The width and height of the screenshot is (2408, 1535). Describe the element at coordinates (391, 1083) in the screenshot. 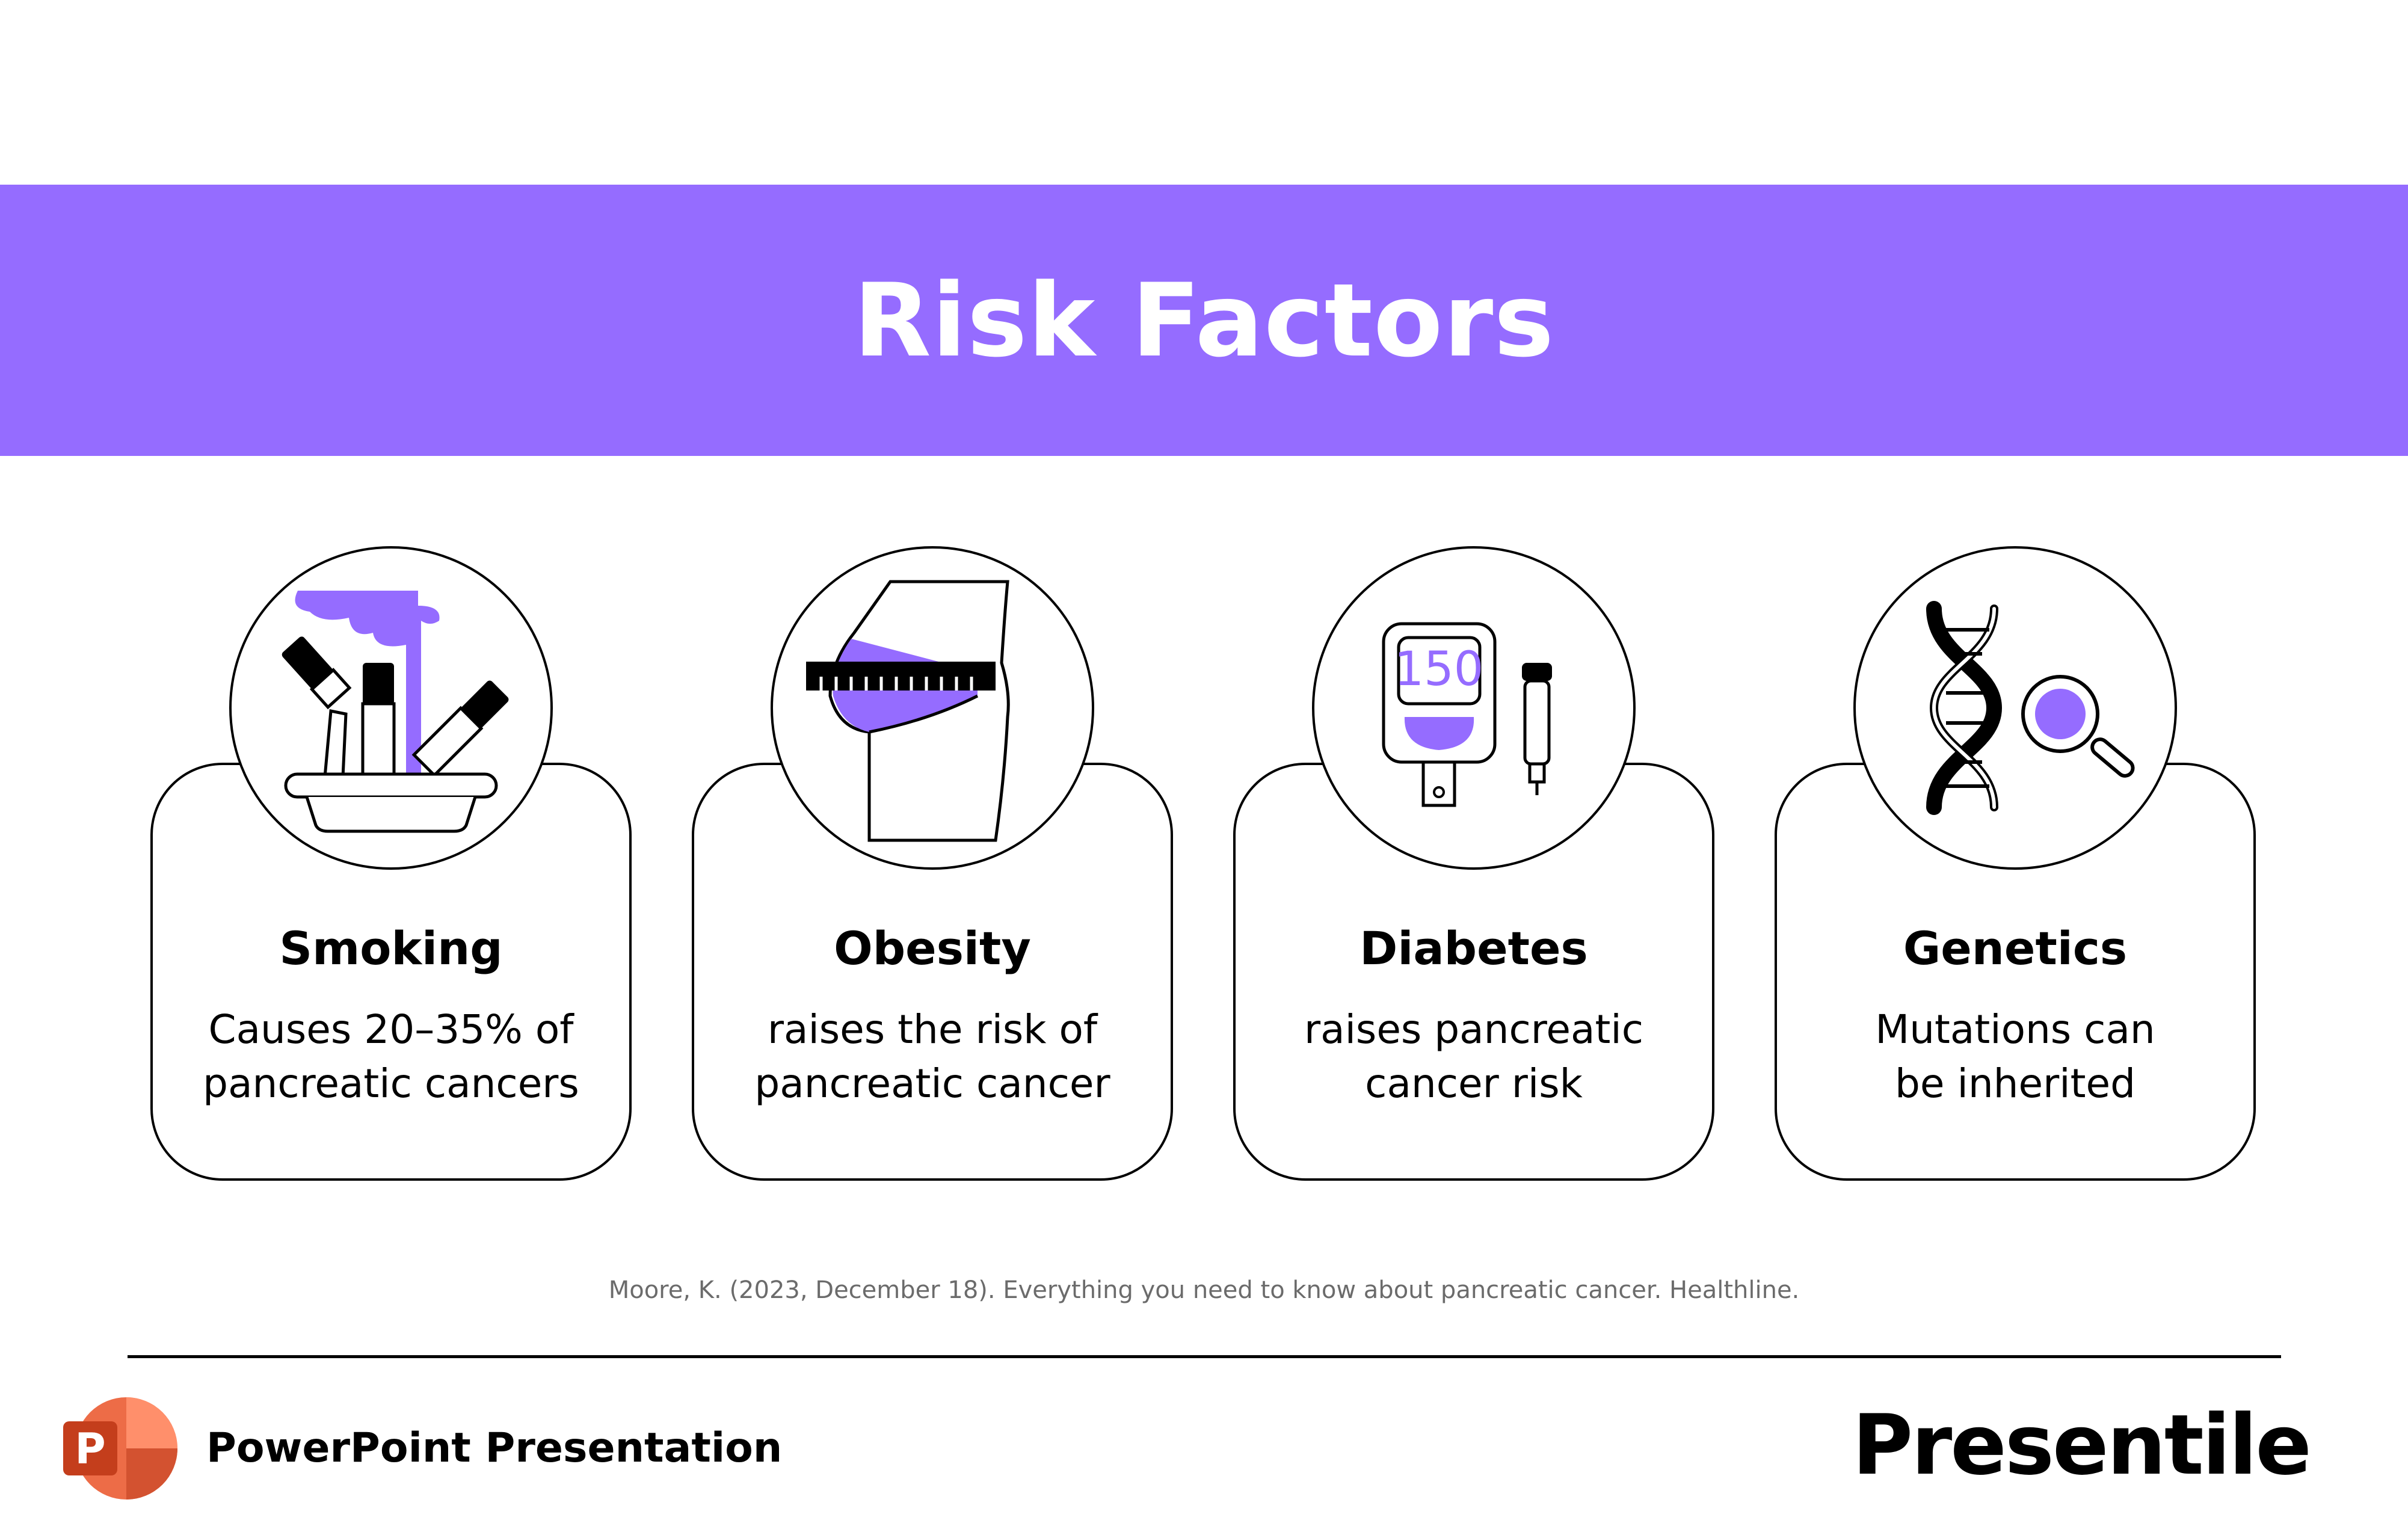

I see `card-desc-line: pancreatic cancers` at that location.